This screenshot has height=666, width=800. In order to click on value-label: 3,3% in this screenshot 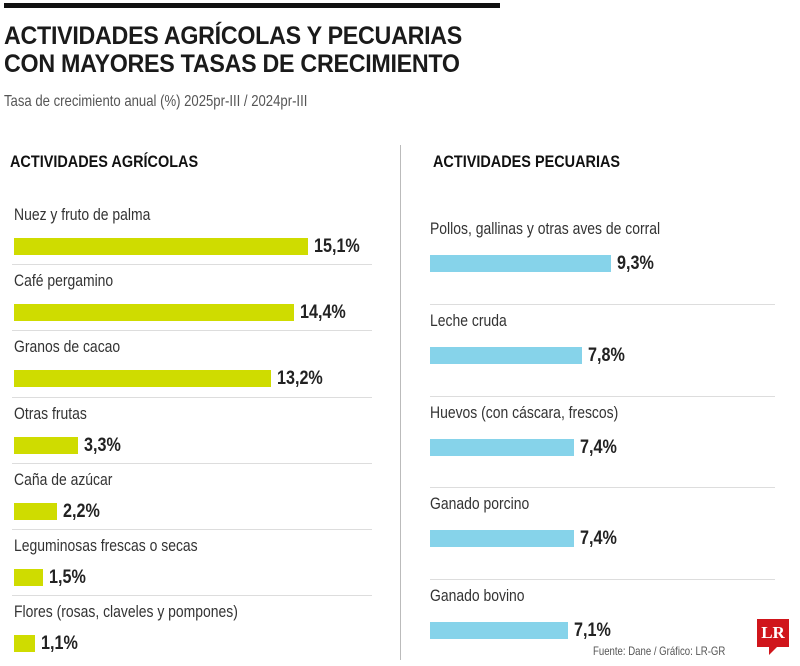, I will do `click(102, 445)`.